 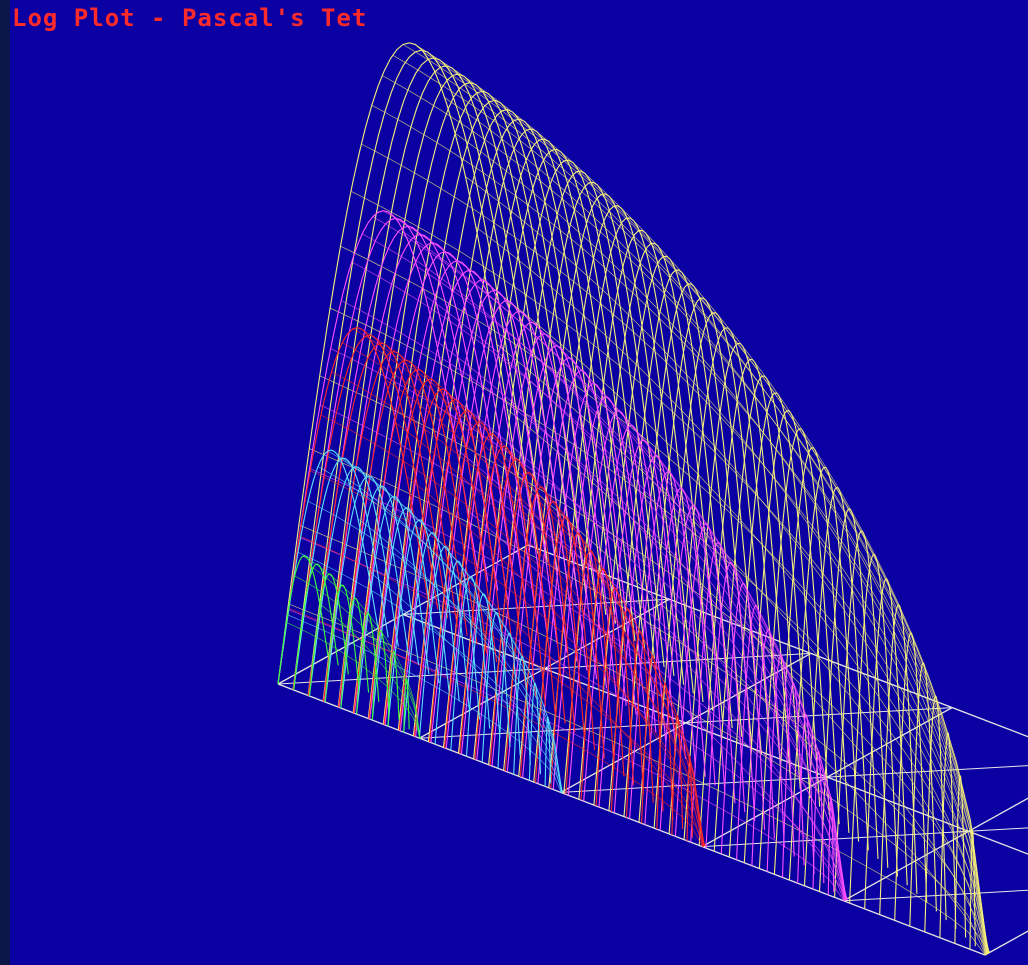 I want to click on grid-line-long, so click(x=777, y=641).